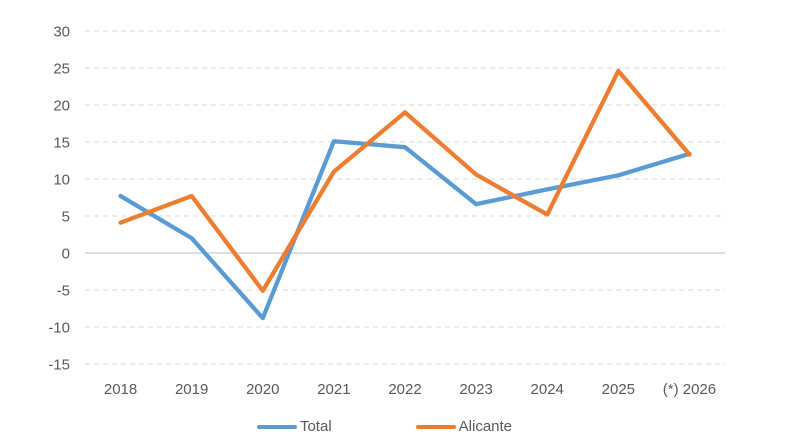  What do you see at coordinates (120, 389) in the screenshot?
I see `x-axis-tick-label: 2018` at bounding box center [120, 389].